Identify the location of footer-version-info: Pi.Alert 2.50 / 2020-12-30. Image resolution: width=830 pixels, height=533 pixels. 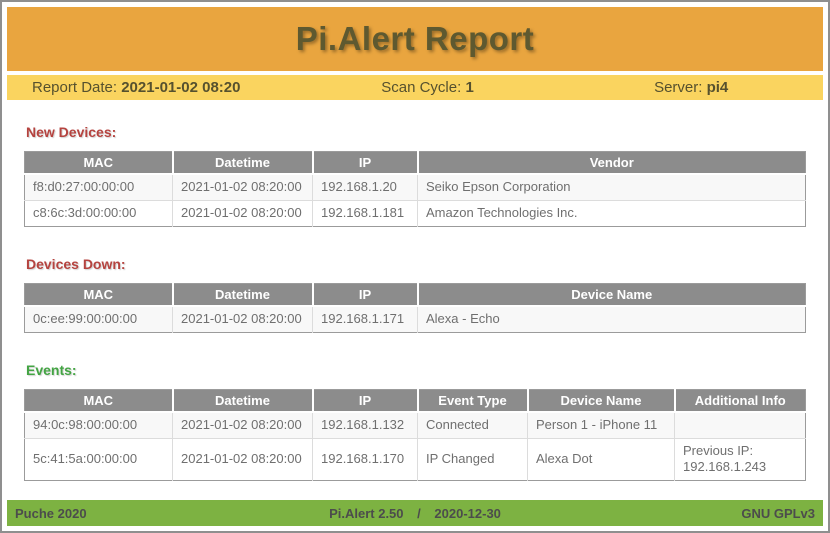
(415, 513).